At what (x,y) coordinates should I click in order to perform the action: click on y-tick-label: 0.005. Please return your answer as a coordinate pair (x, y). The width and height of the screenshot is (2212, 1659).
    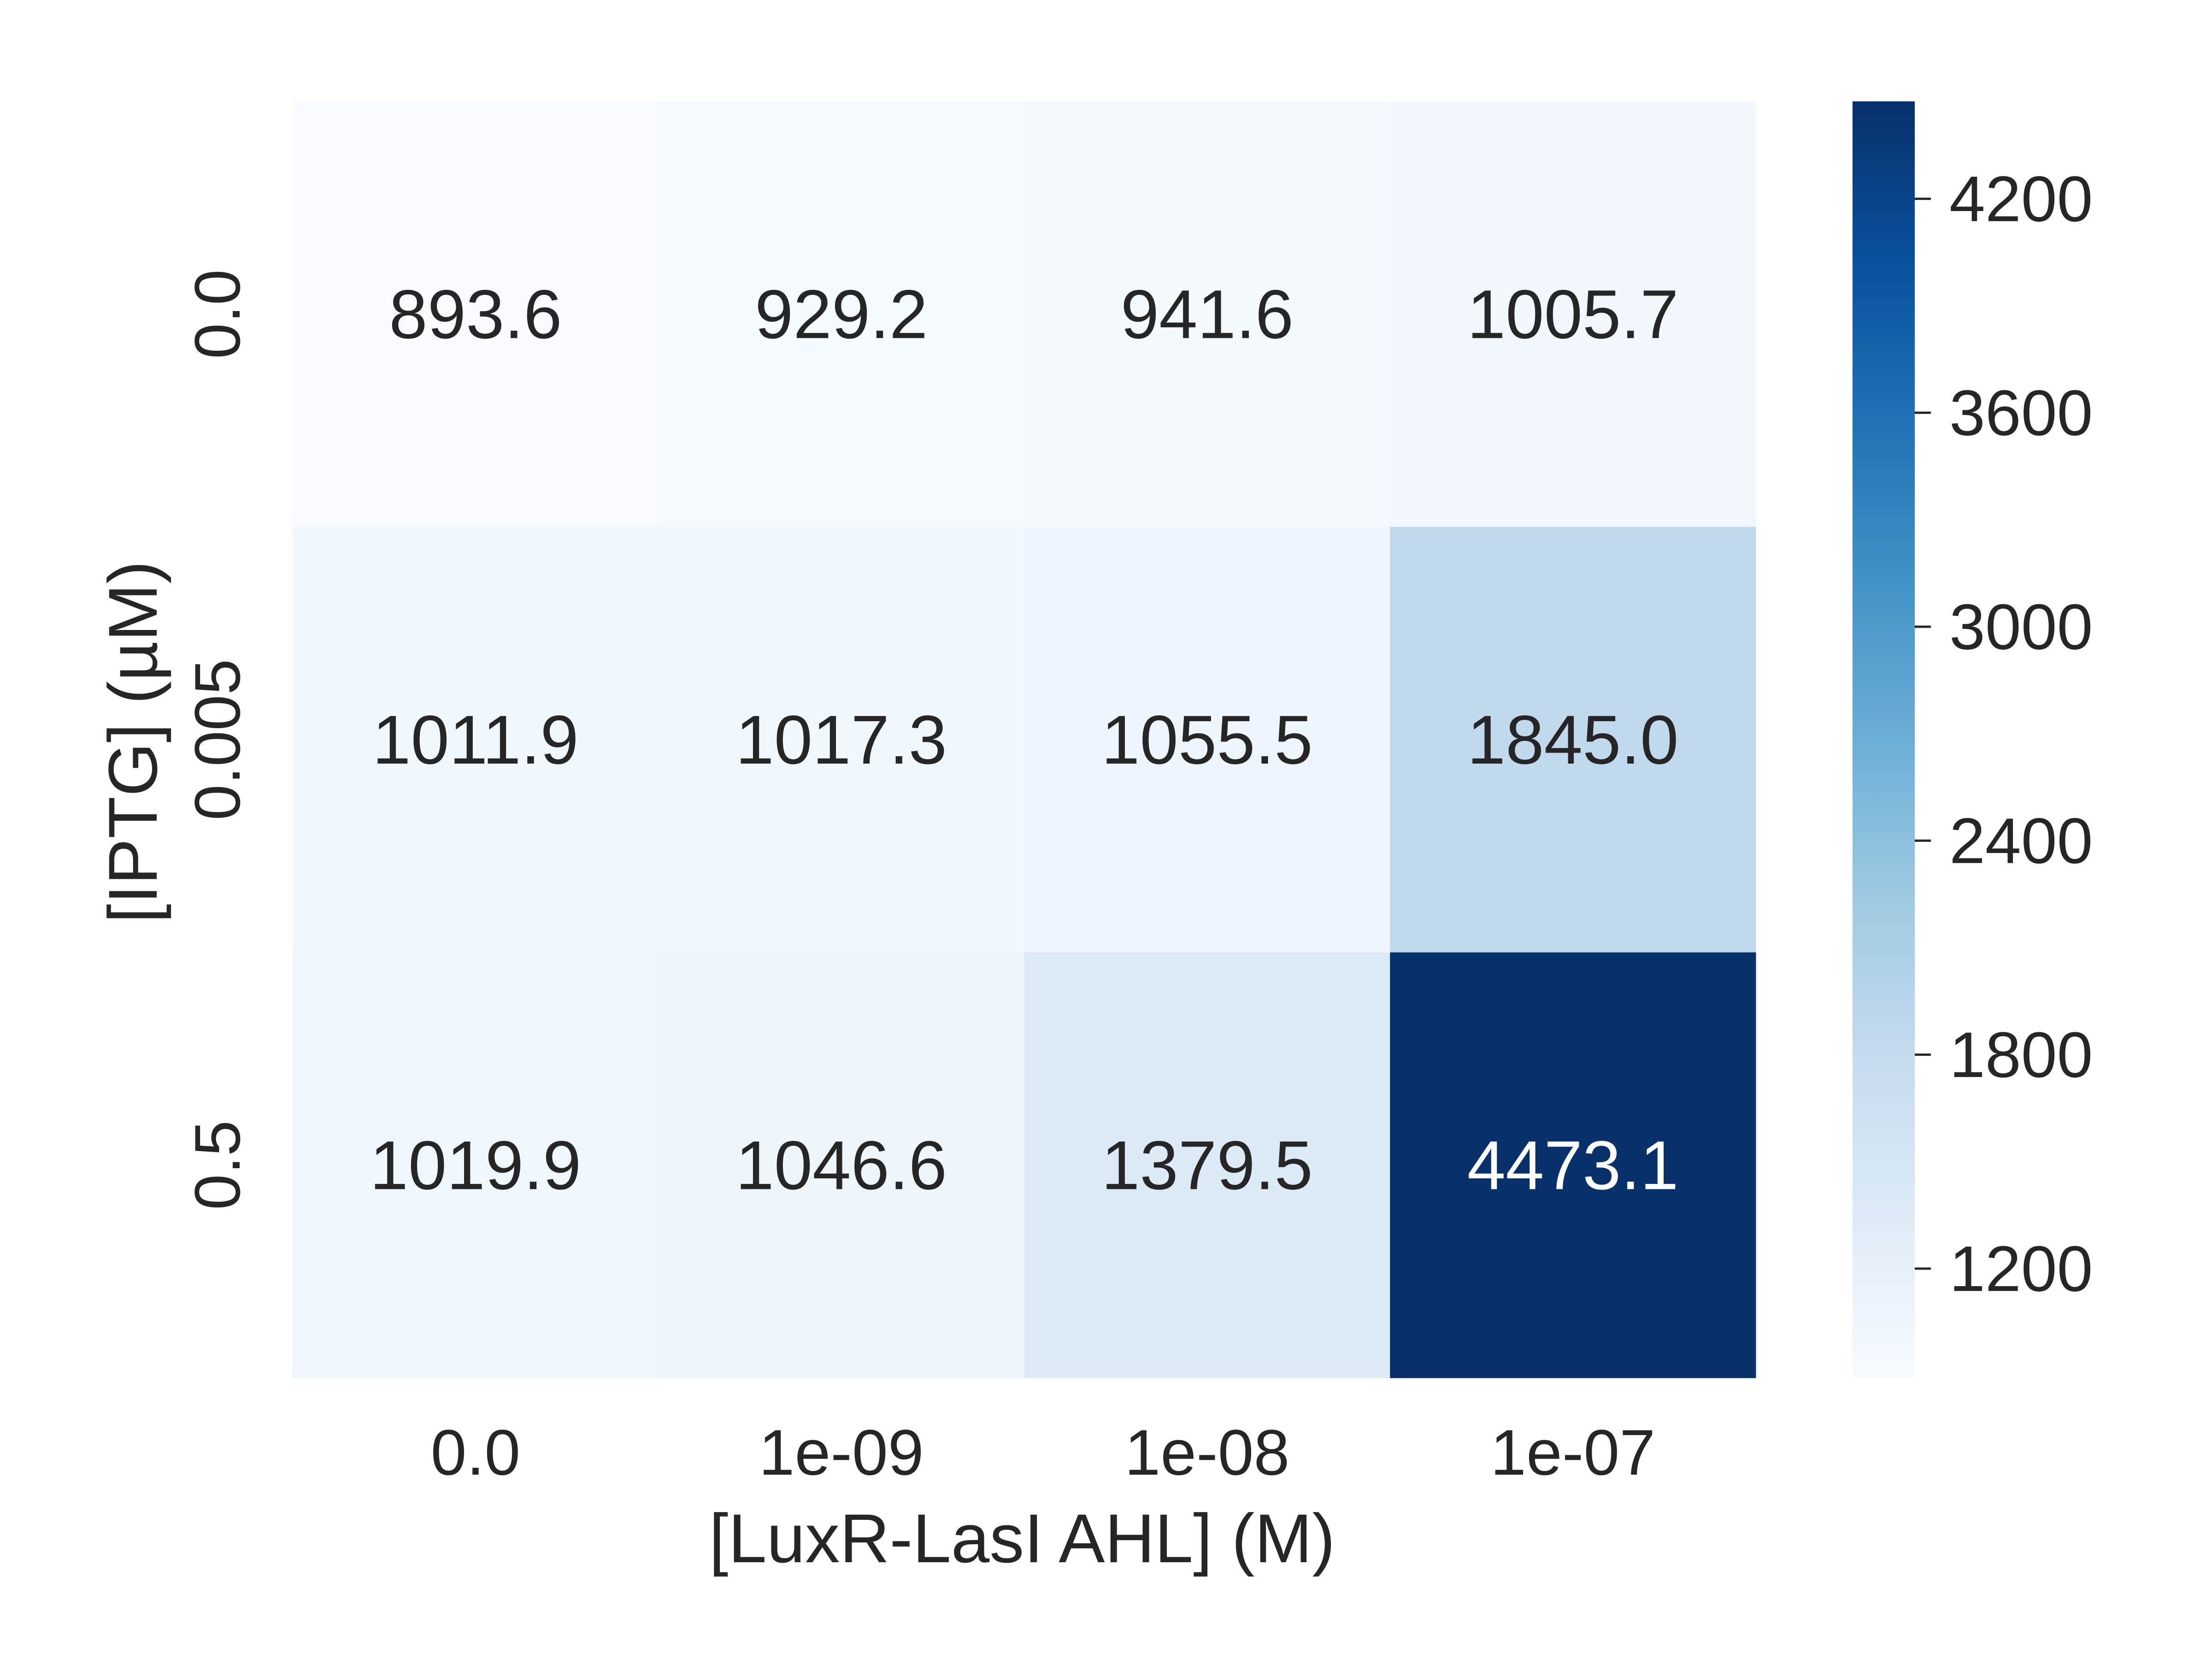
    Looking at the image, I should click on (217, 739).